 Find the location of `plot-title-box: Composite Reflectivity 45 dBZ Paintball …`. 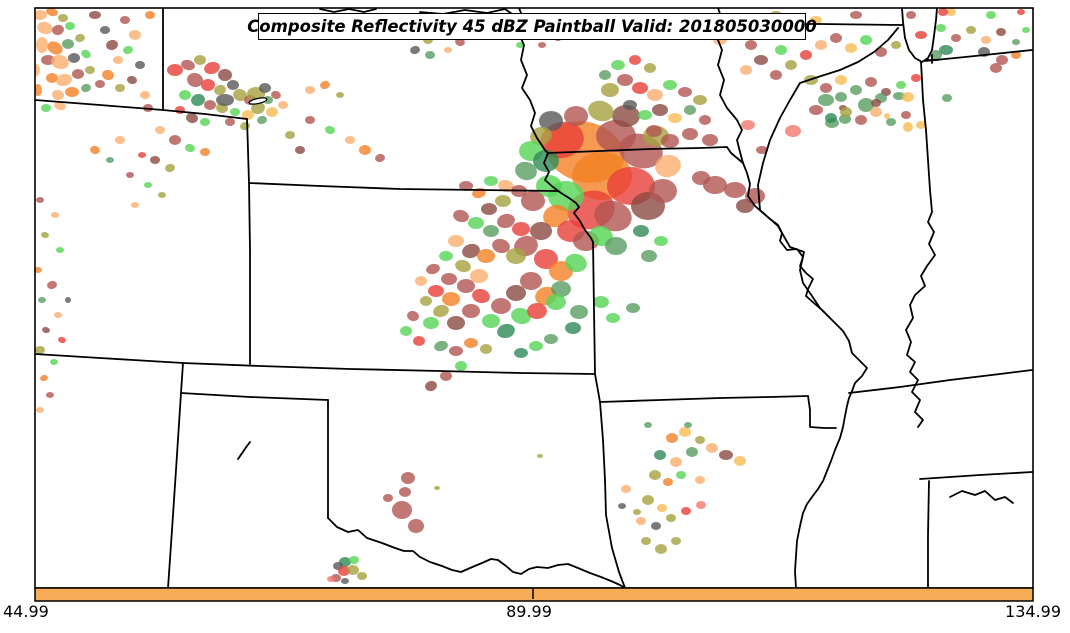

plot-title-box: Composite Reflectivity 45 dBZ Paintball … is located at coordinates (532, 26).